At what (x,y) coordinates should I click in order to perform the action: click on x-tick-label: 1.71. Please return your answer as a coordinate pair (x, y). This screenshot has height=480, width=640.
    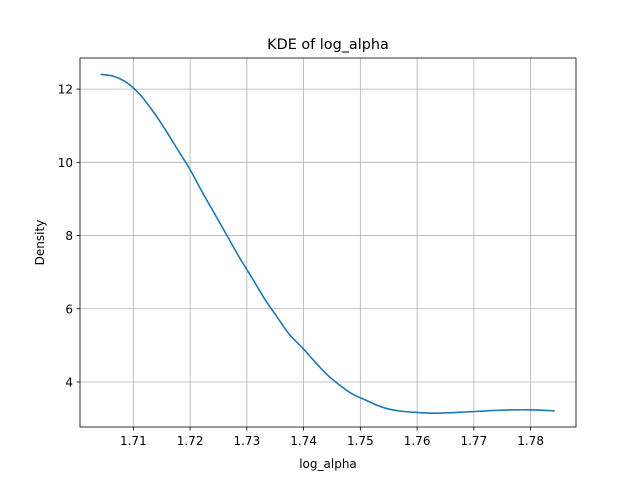
    Looking at the image, I should click on (133, 441).